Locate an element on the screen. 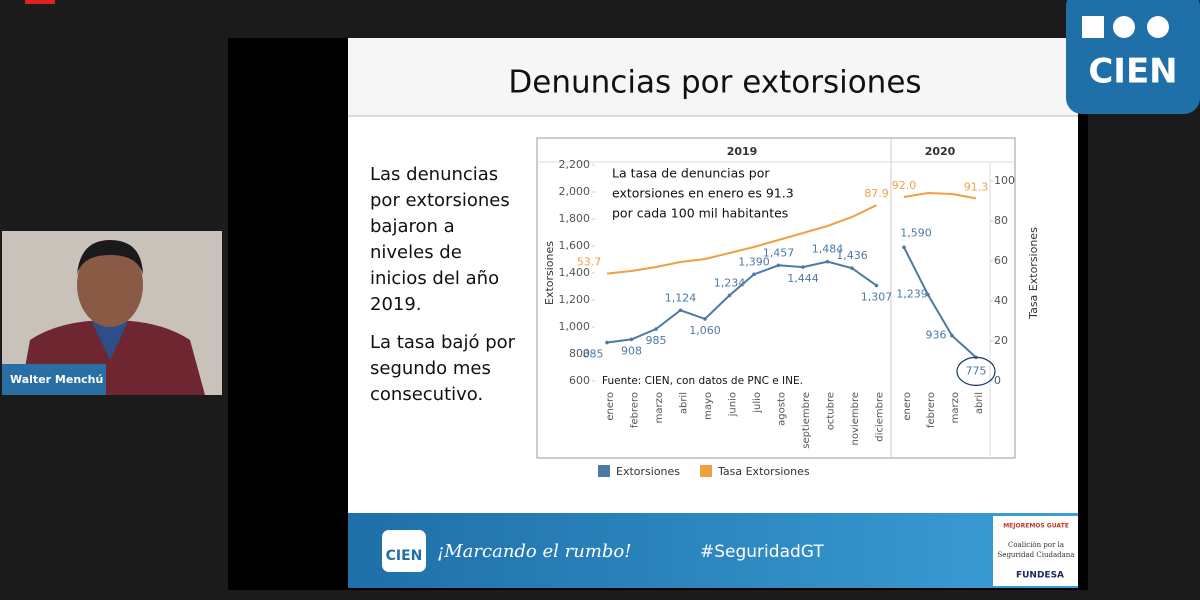 This screenshot has width=1200, height=600. y-tick-label: 1,800 is located at coordinates (575, 218).